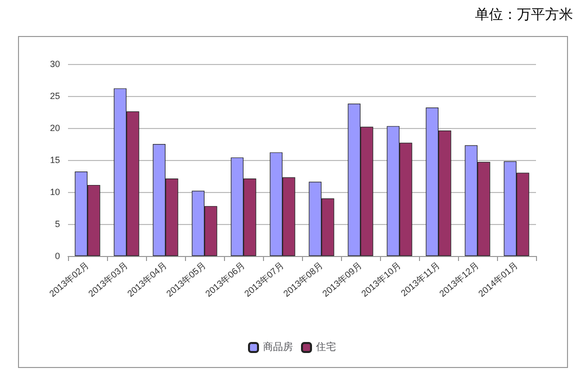 The height and width of the screenshot is (380, 583). Describe the element at coordinates (57, 224) in the screenshot. I see `y-tick-label: 5` at that location.